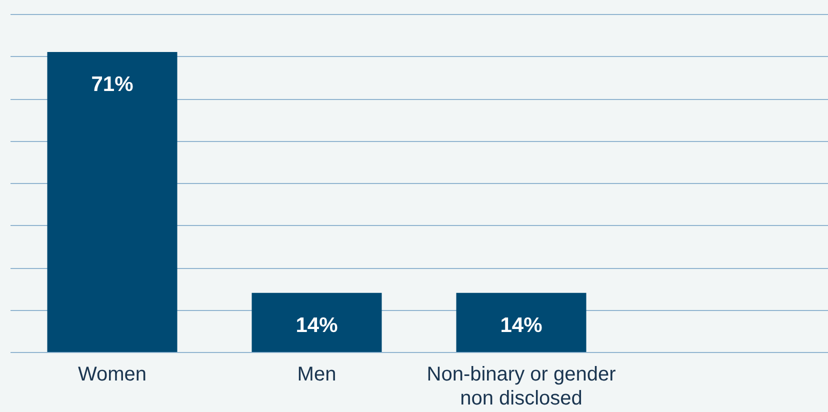 The image size is (828, 412). What do you see at coordinates (112, 84) in the screenshot?
I see `data-label: 71%` at bounding box center [112, 84].